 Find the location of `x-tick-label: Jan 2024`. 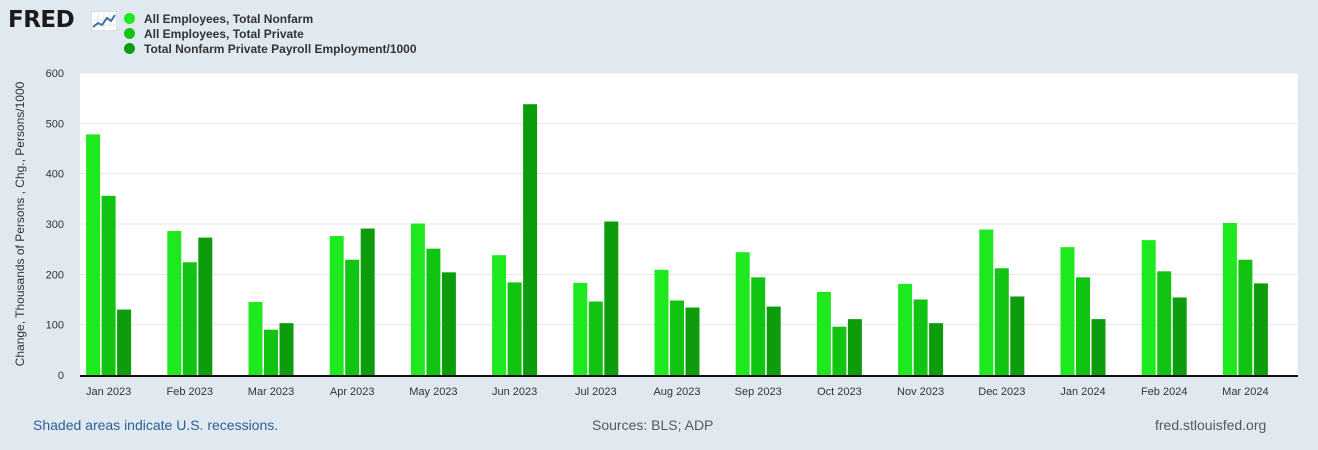

x-tick-label: Jan 2024 is located at coordinates (1082, 392).